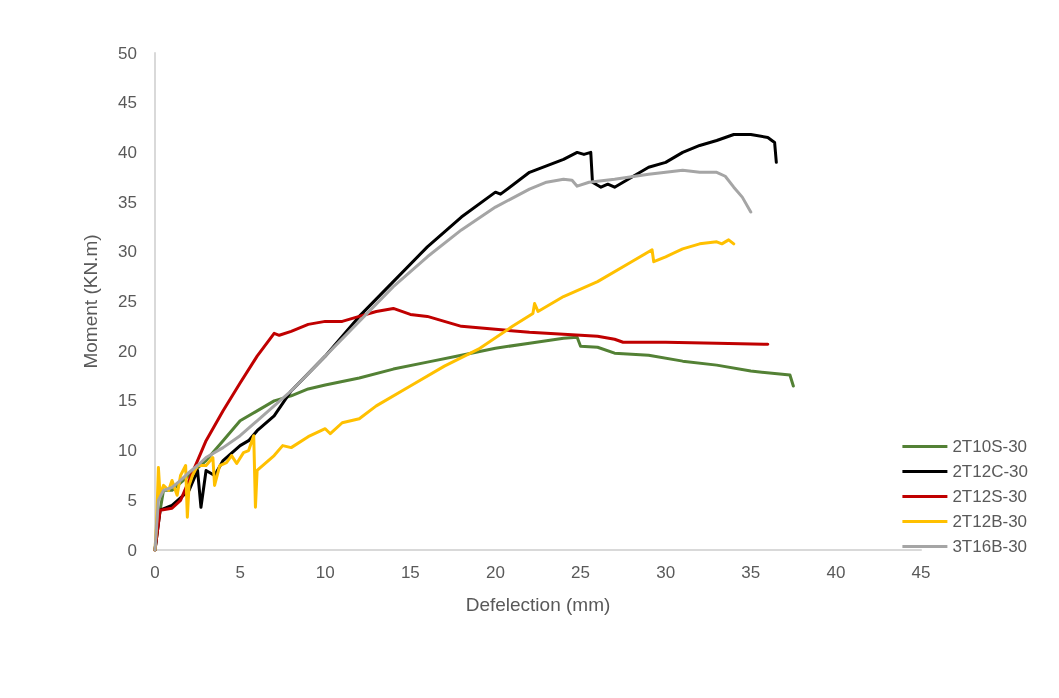 Image resolution: width=1059 pixels, height=698 pixels. I want to click on x-tick-label: 10, so click(325, 572).